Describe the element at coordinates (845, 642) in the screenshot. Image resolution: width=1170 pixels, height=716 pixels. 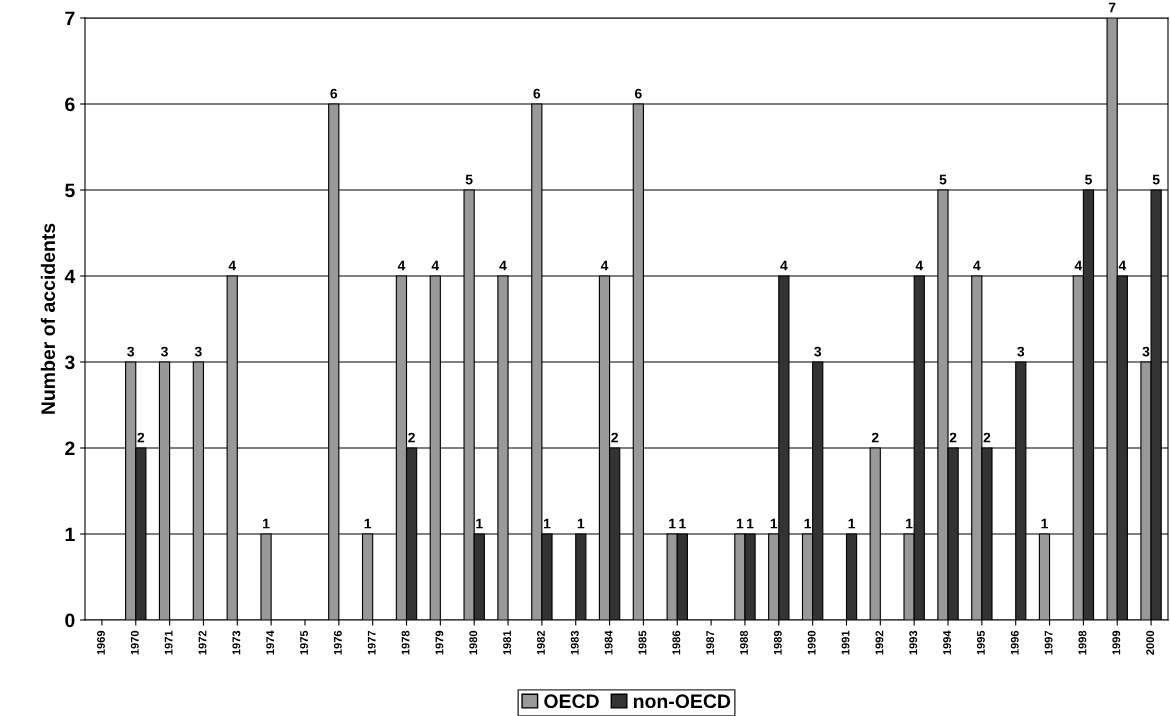
I see `x-tick-label: 1991` at that location.